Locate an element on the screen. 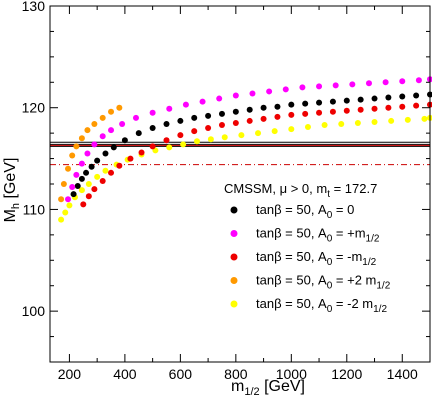  legend-label: tanβ = 50, A0 = 0 is located at coordinates (305, 211).